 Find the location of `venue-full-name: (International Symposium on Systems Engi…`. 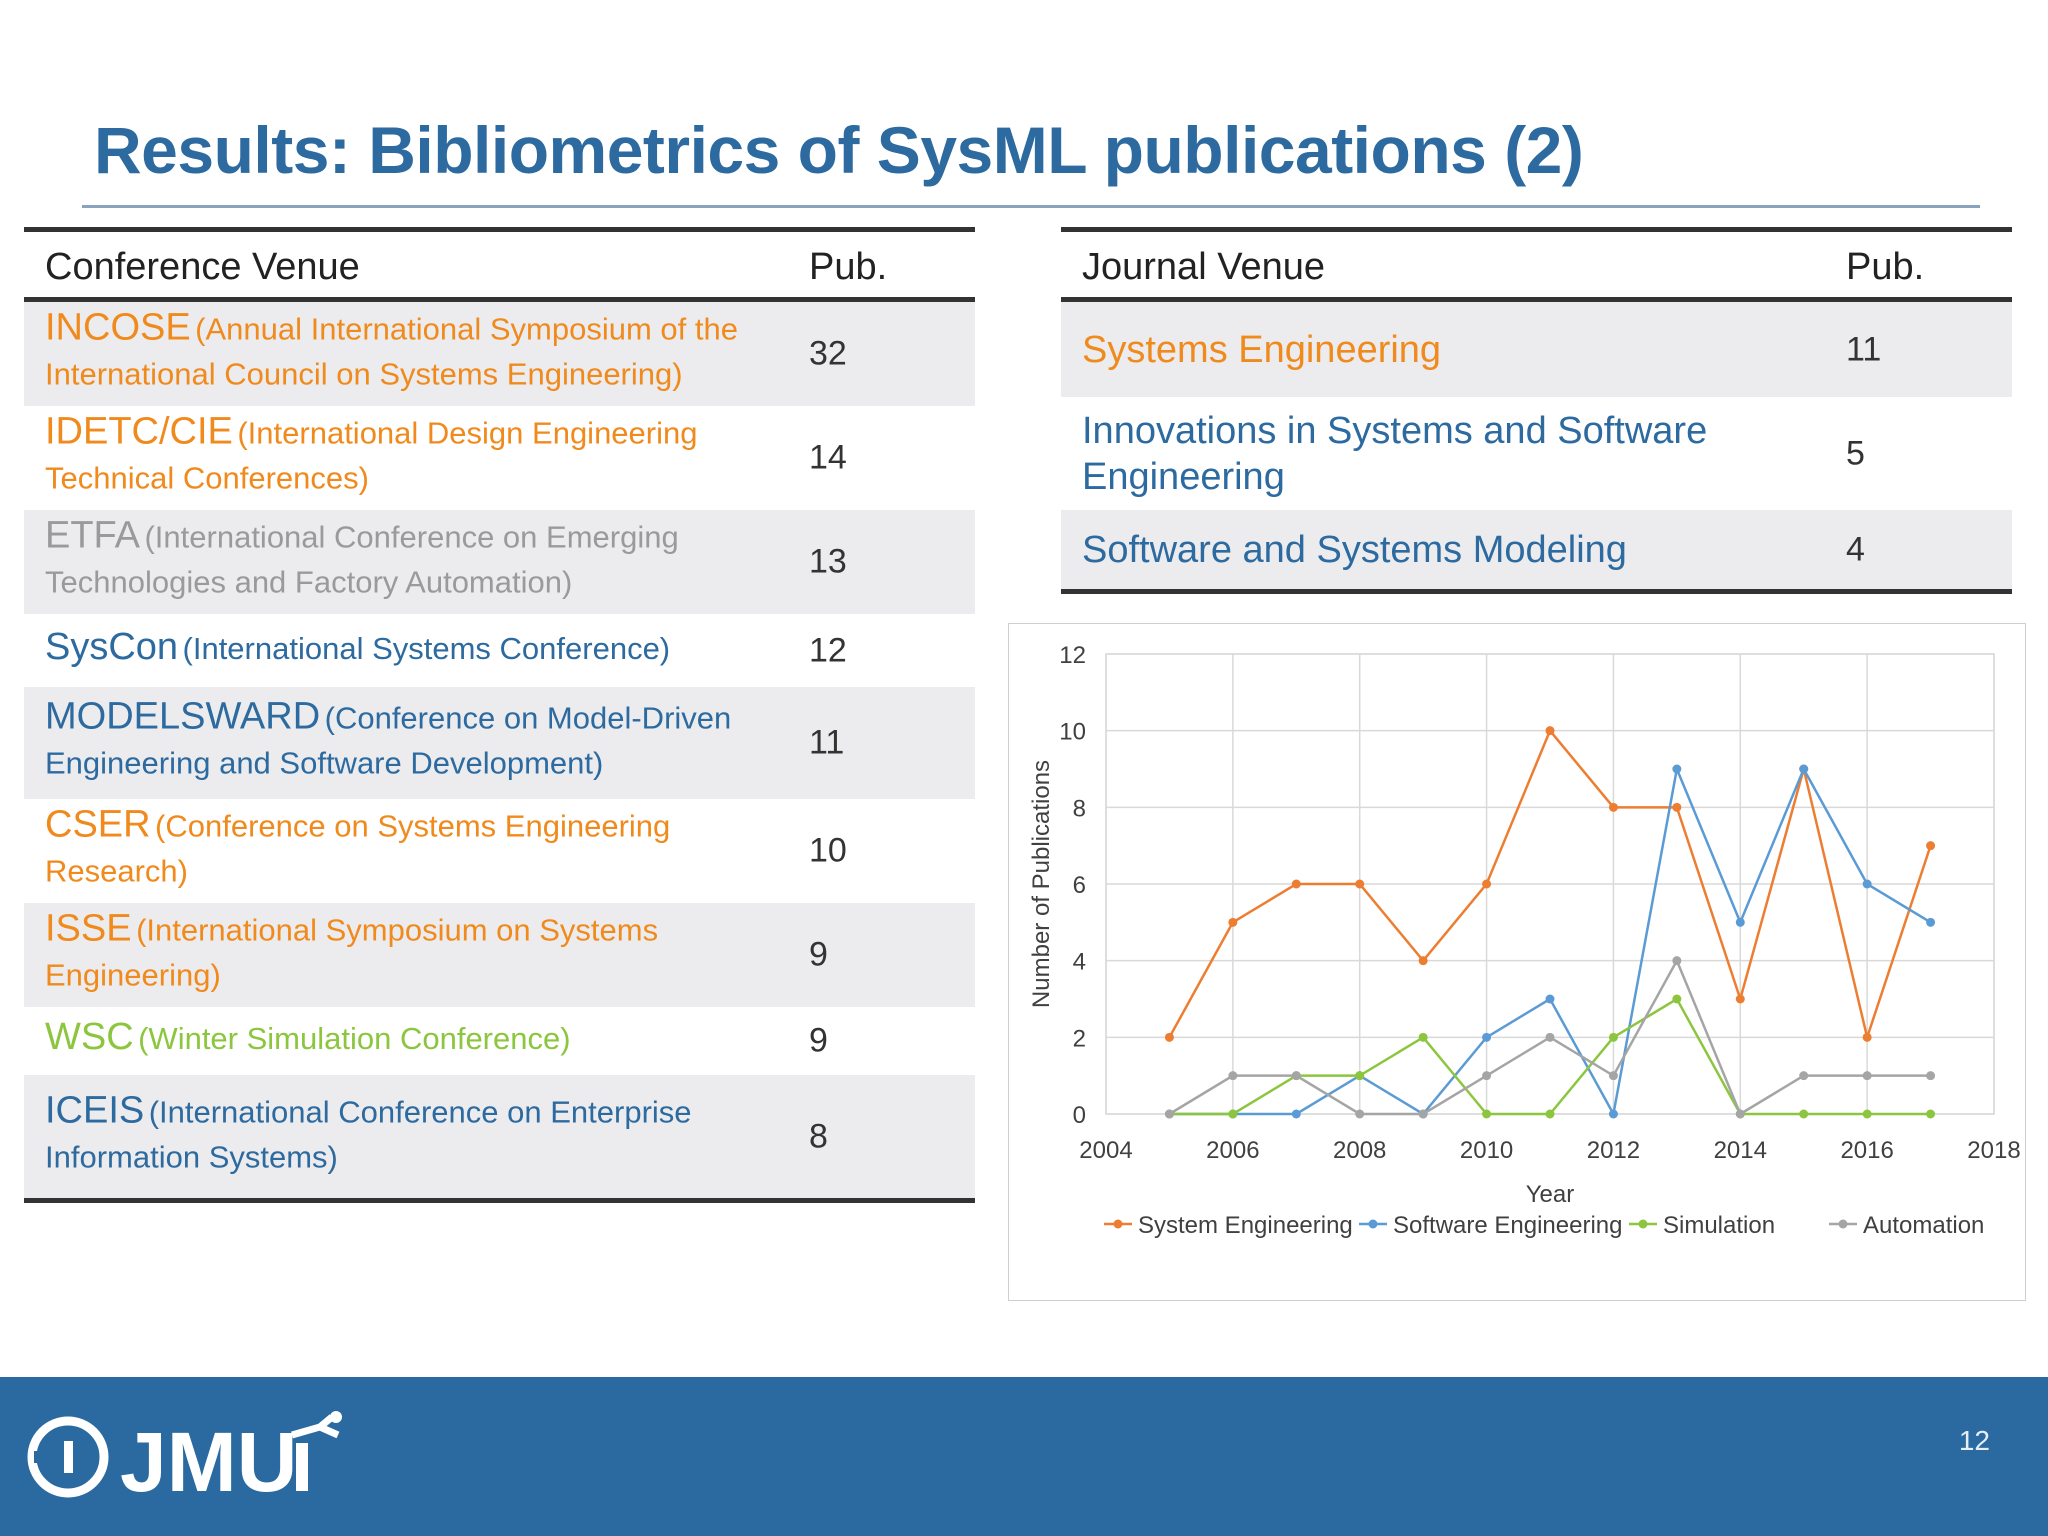

venue-full-name: (International Symposium on Systems Engi… is located at coordinates (352, 952).